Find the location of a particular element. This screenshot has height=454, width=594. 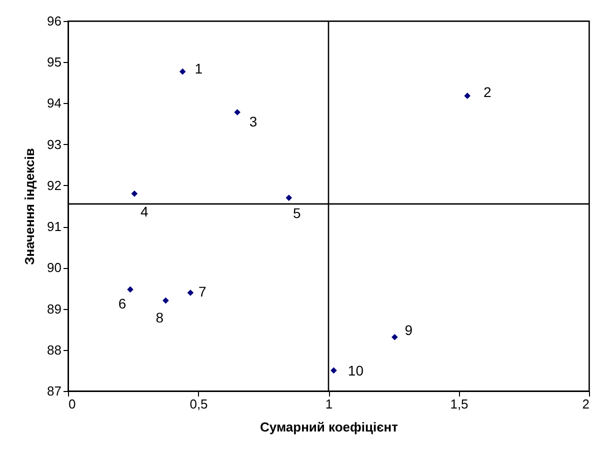

y-tick-label: 90 is located at coordinates (54, 268).